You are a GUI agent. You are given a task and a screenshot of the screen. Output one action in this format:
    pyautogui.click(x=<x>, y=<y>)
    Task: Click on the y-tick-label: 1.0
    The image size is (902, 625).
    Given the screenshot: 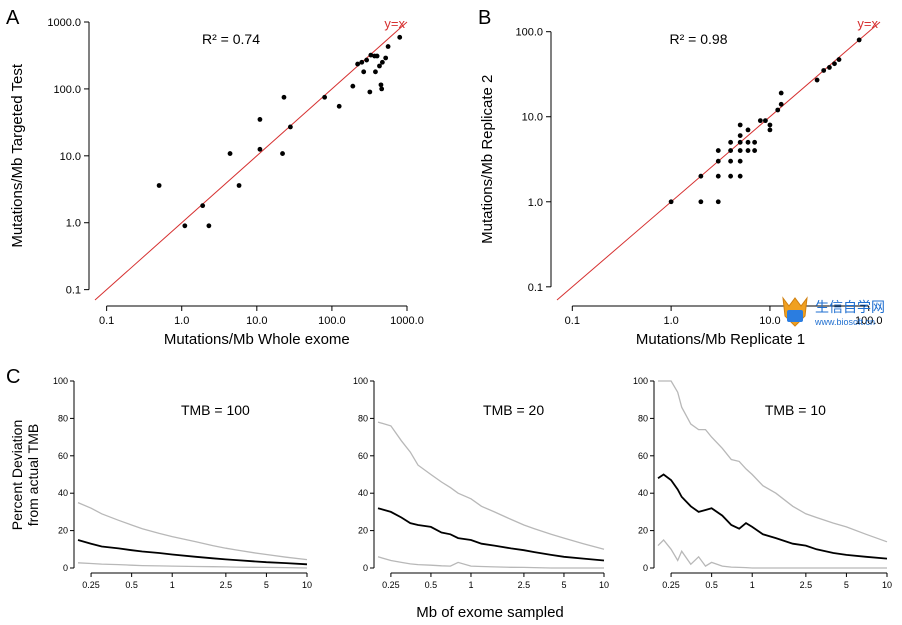 What is the action you would take?
    pyautogui.click(x=73, y=224)
    